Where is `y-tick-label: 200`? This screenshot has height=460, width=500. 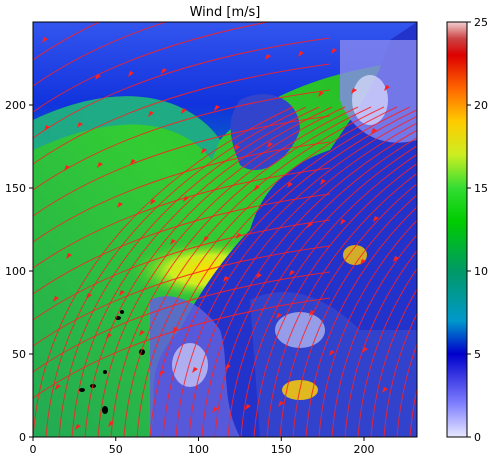
y-tick-label: 200 is located at coordinates (15, 105).